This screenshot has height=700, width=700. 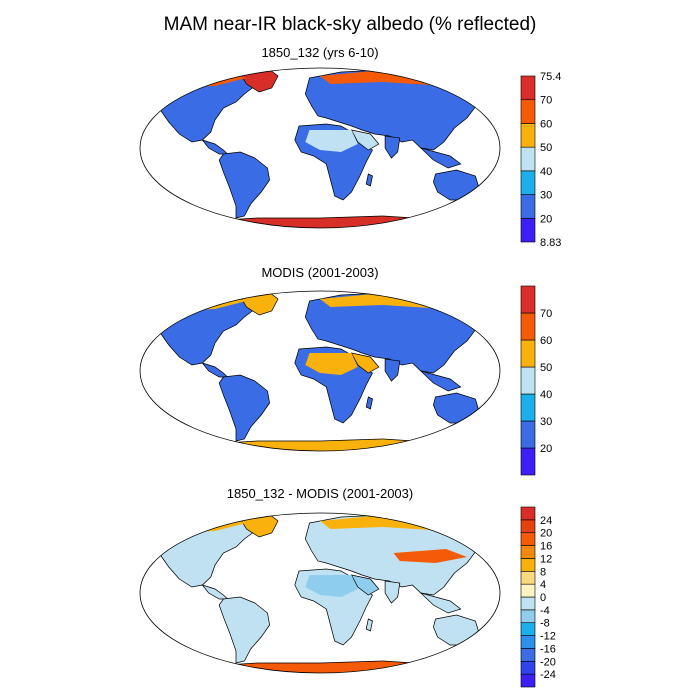 What do you see at coordinates (548, 662) in the screenshot?
I see `colorbar-tick-label: -20` at bounding box center [548, 662].